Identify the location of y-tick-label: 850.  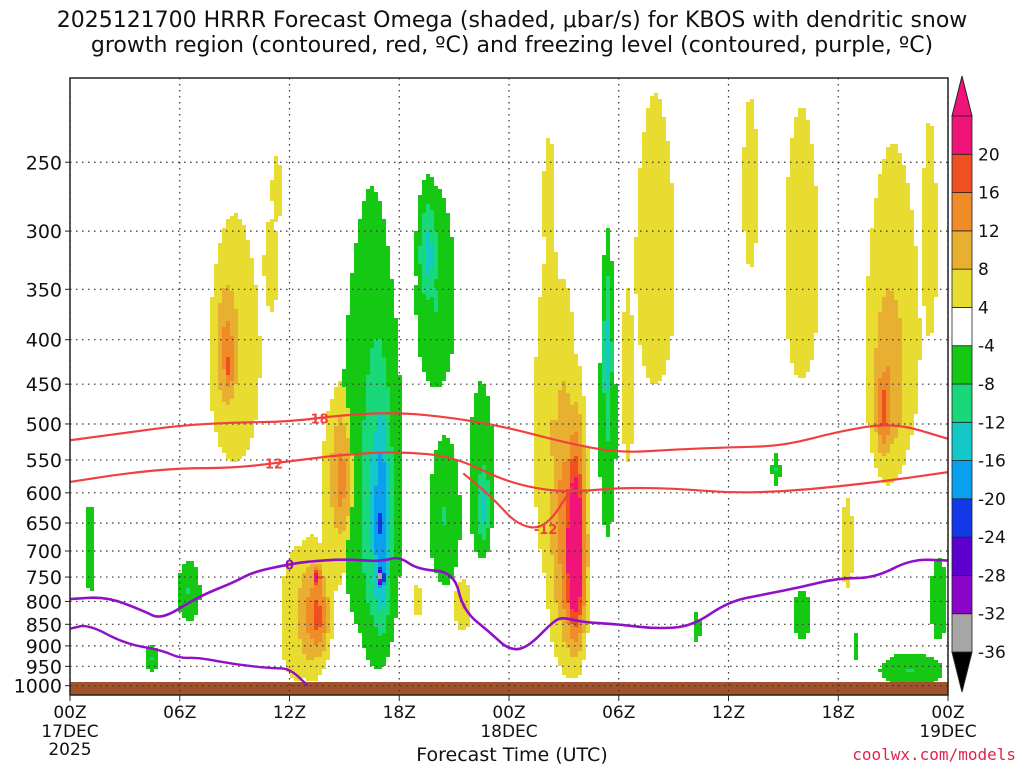
(44, 625).